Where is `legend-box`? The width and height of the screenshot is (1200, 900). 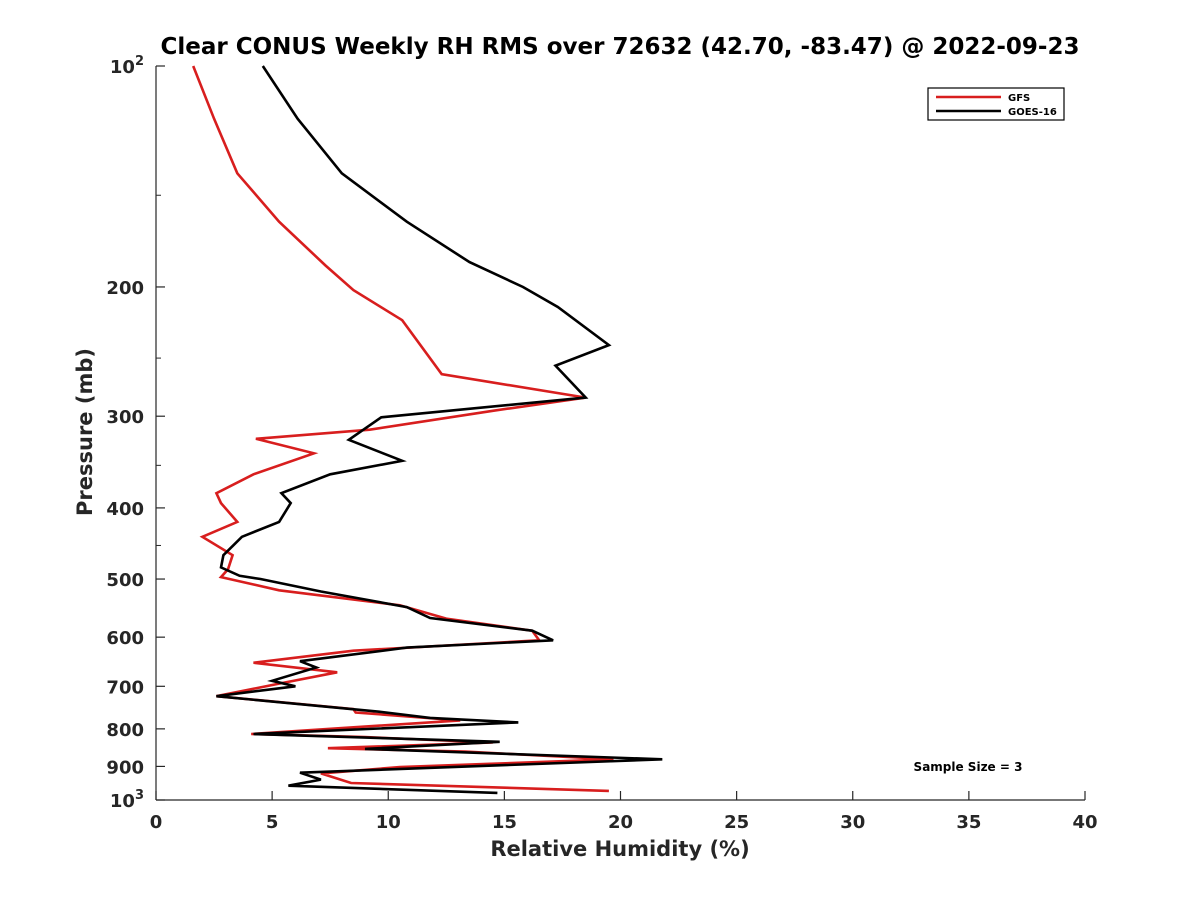 legend-box is located at coordinates (996, 104).